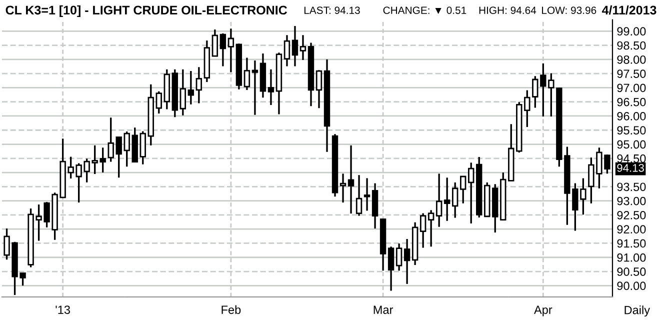 The image size is (660, 320). Describe the element at coordinates (631, 88) in the screenshot. I see `y-tick-label: 97.00` at that location.